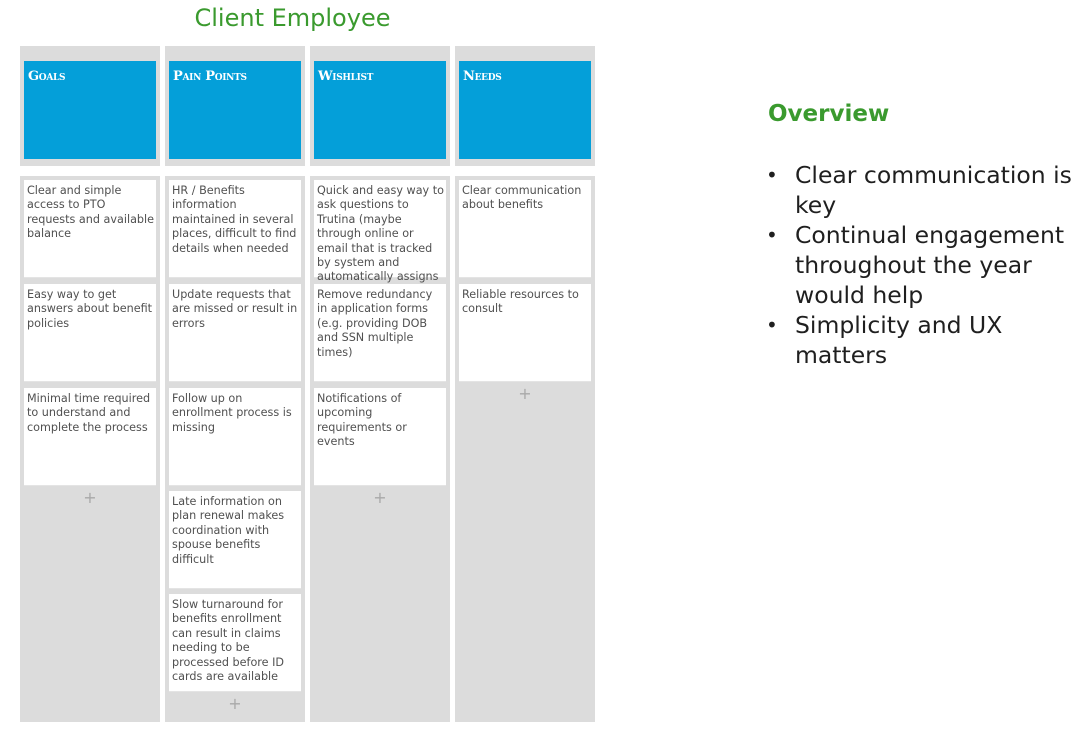  What do you see at coordinates (899, 340) in the screenshot?
I see `overview-item-text: Simplicity and UX matters` at bounding box center [899, 340].